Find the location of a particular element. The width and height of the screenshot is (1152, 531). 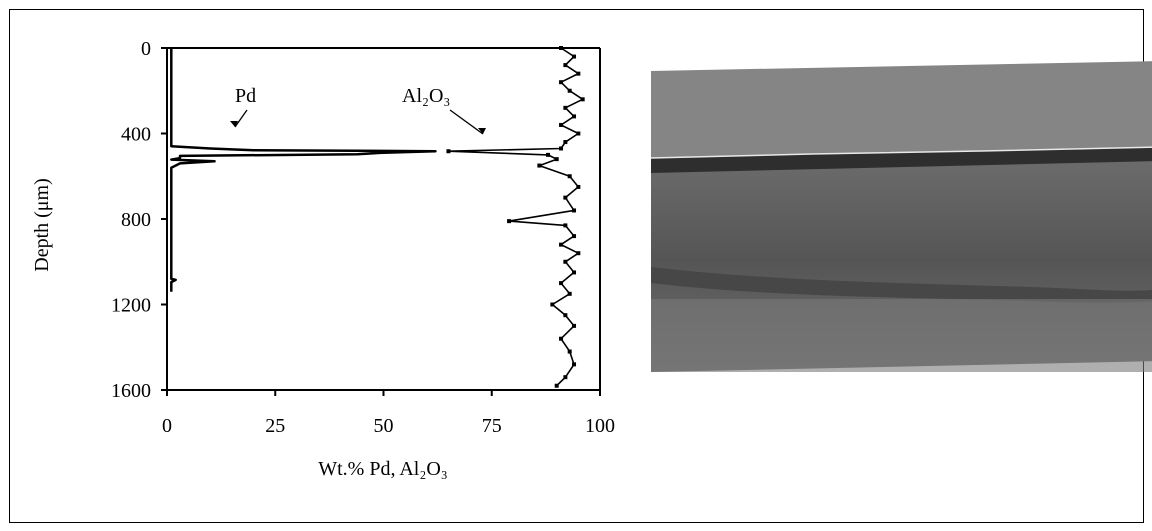

y-axis-label: Depth (μm) is located at coordinates (42, 224).